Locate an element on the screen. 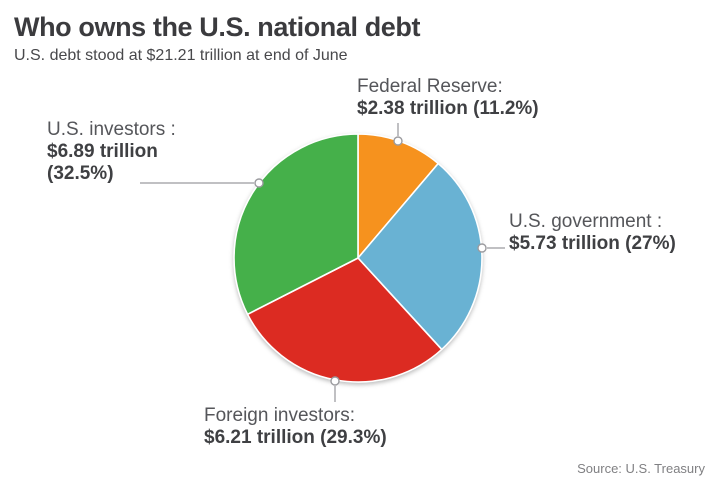 The image size is (720, 503). callout-us-investors-label: U.S. investors : is located at coordinates (111, 129).